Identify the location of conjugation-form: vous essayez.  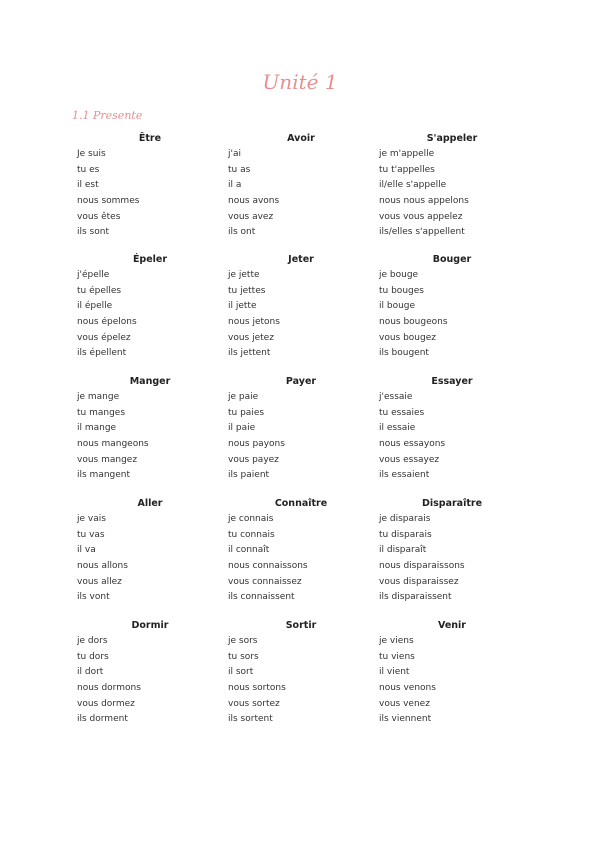
(409, 459).